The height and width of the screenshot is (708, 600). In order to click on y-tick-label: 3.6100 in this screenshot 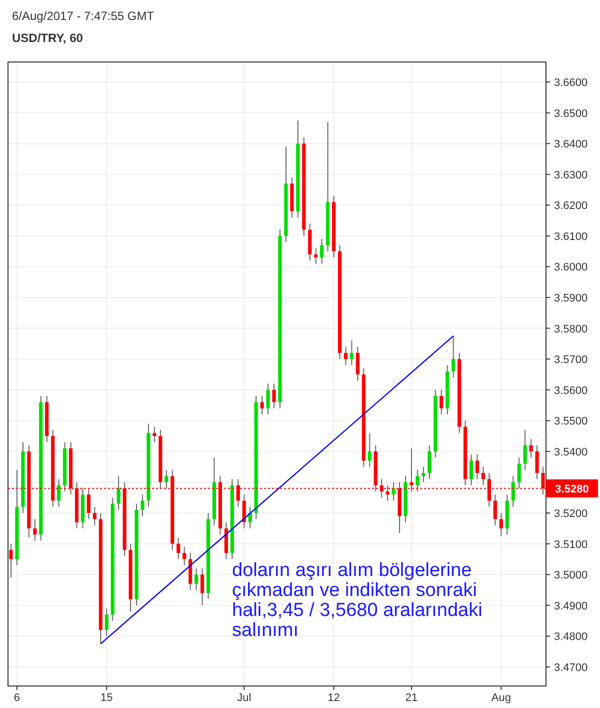, I will do `click(571, 236)`.